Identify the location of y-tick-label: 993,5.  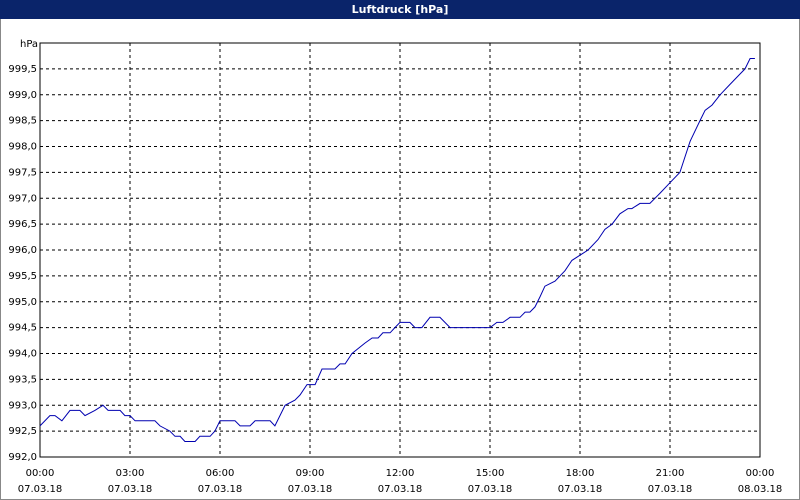
(22, 379).